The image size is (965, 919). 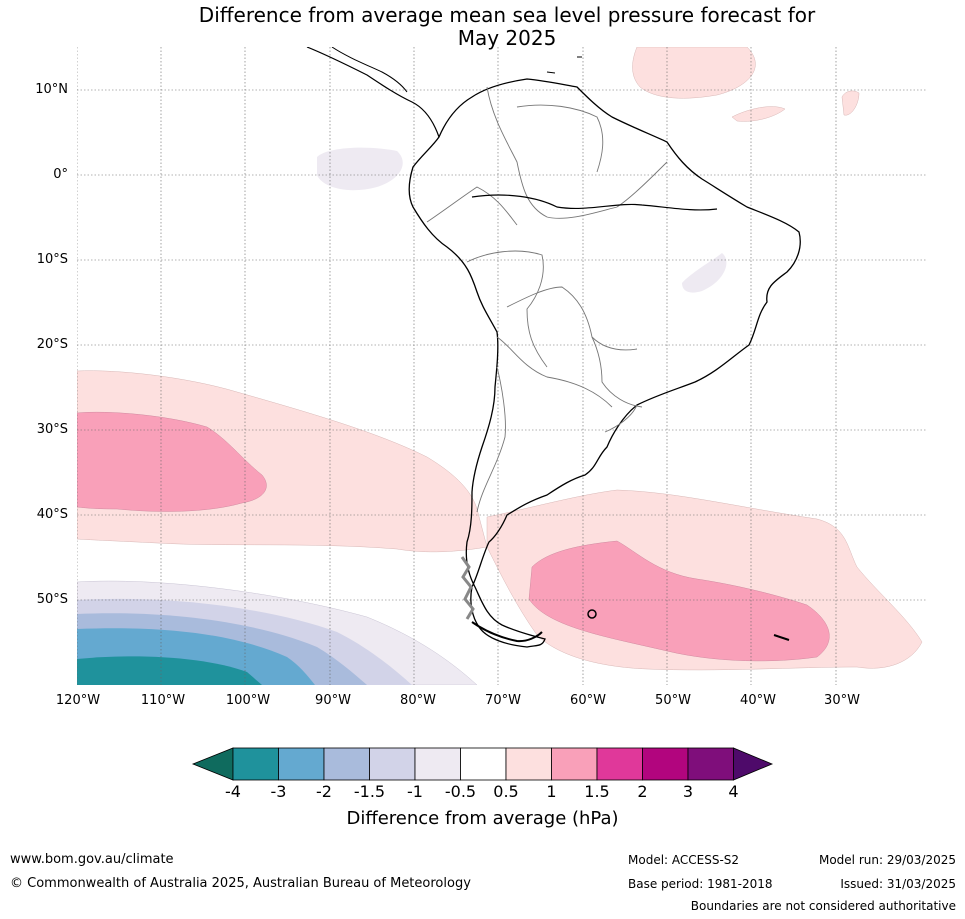 I want to click on lon-tick-80w: 80°W, so click(x=418, y=700).